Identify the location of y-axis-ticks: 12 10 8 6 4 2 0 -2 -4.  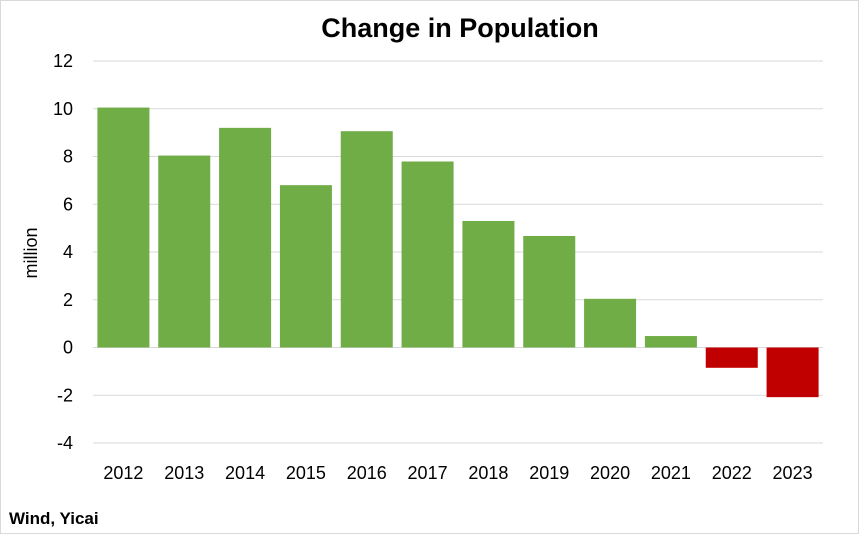
(63, 252).